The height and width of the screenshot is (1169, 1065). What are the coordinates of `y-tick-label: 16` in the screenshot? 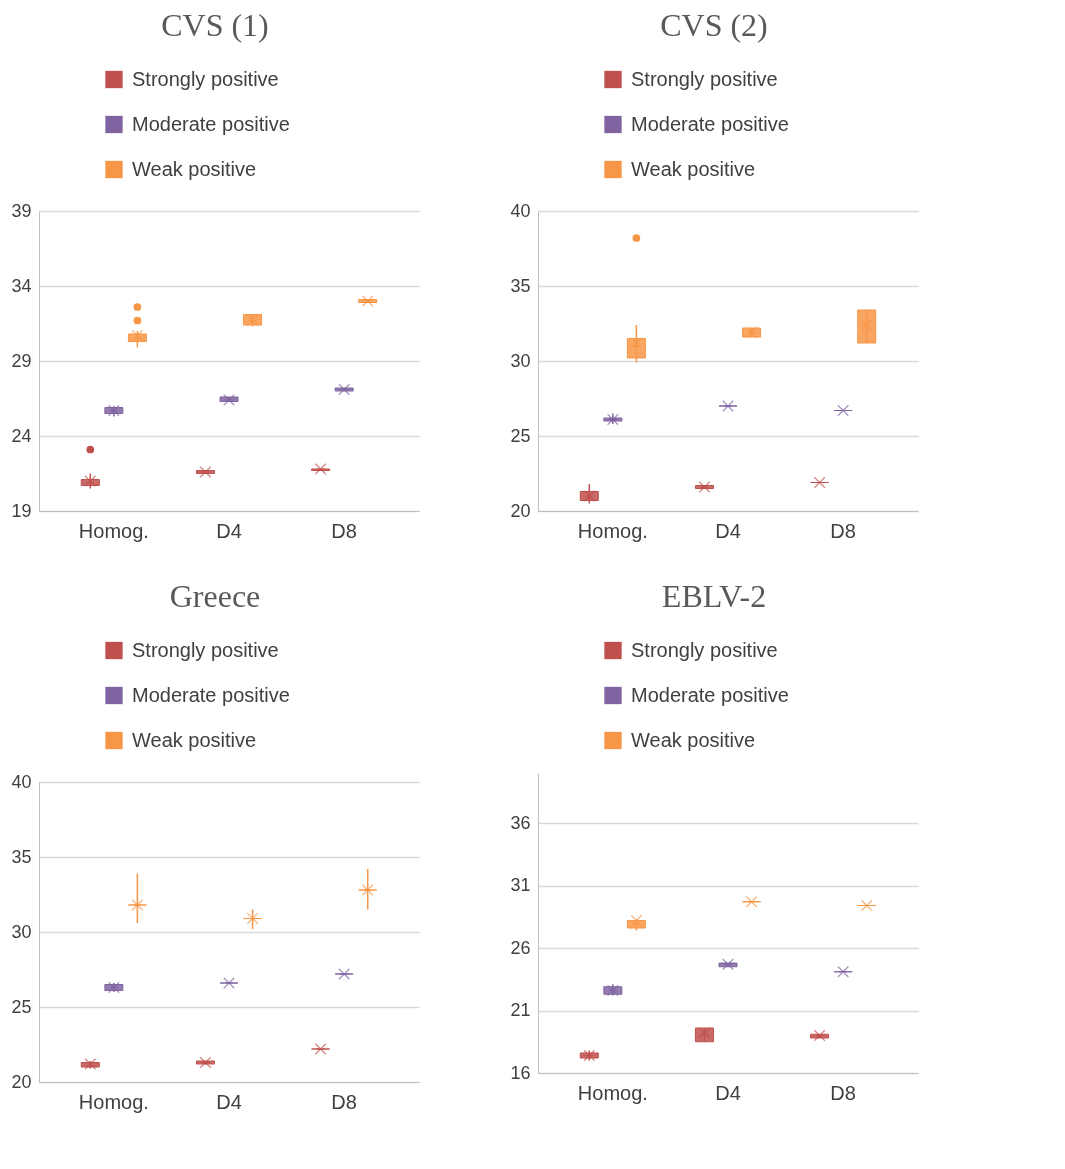 It's located at (520, 1072).